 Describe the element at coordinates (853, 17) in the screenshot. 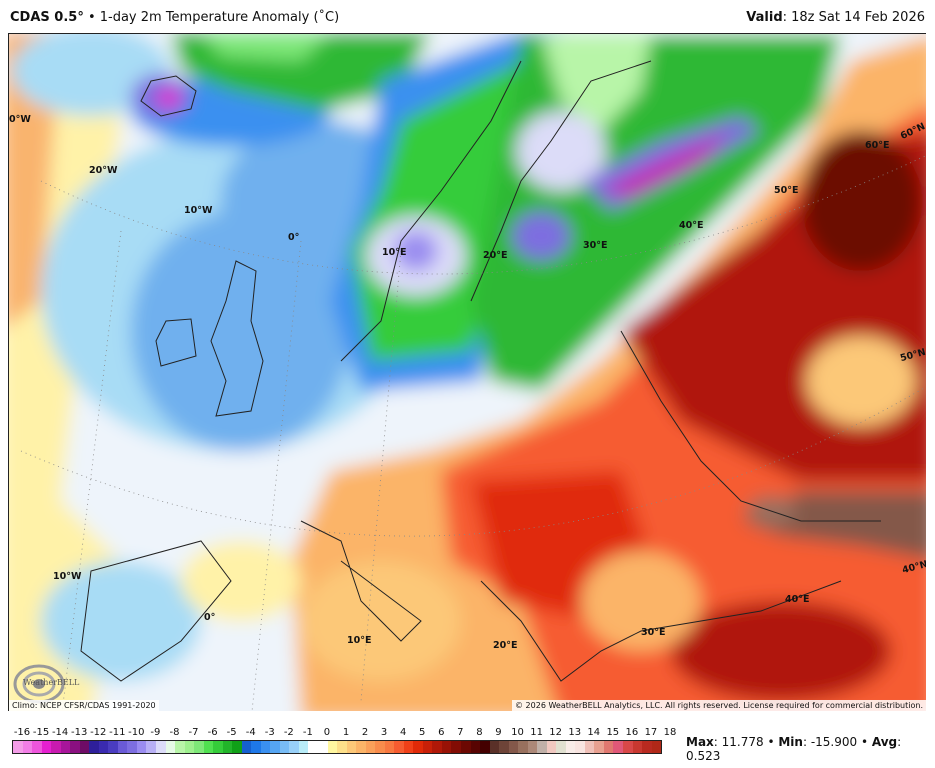

I see `valid-value: : 18z Sat 14 Feb 2026` at that location.